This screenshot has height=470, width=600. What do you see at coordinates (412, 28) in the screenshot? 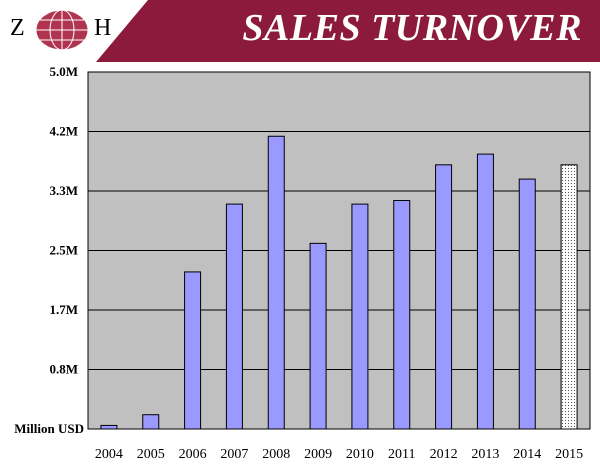
I see `chart-title: SALES TURNOVER` at bounding box center [412, 28].